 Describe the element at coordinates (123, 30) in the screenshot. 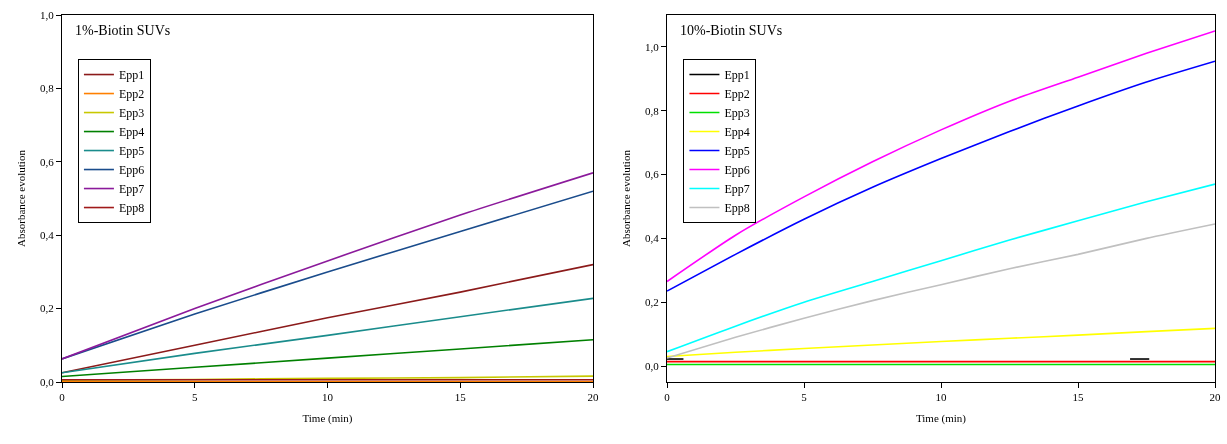

I see `text: 1%-Biotin SUVs` at that location.